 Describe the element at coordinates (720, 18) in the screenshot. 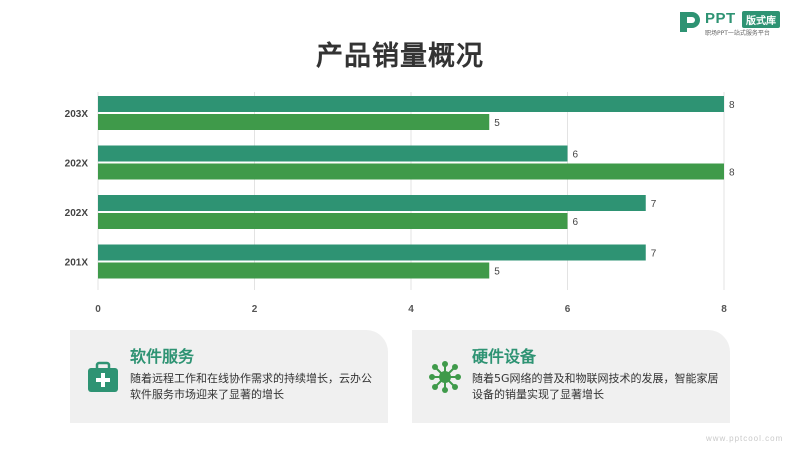

I see `logo-text: PPT` at that location.